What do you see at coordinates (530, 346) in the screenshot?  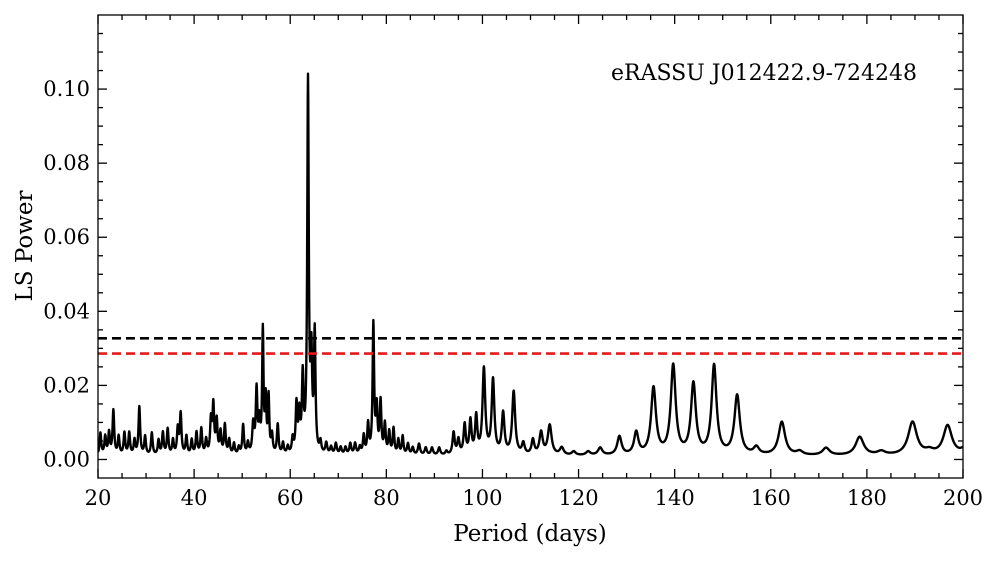 I see `threshold-lines` at bounding box center [530, 346].